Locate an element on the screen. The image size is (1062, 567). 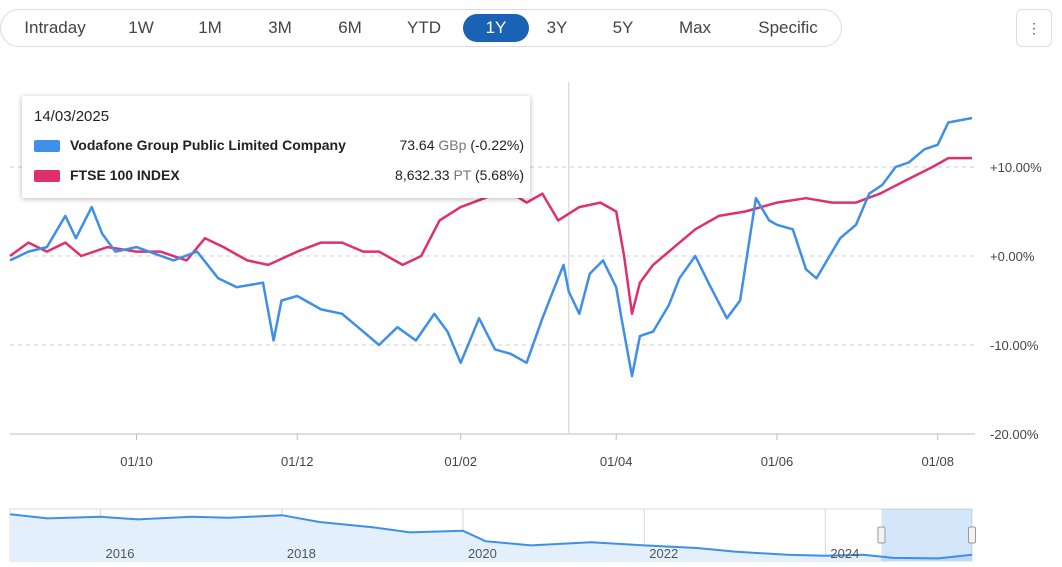
navigator-handle-right is located at coordinates (972, 535).